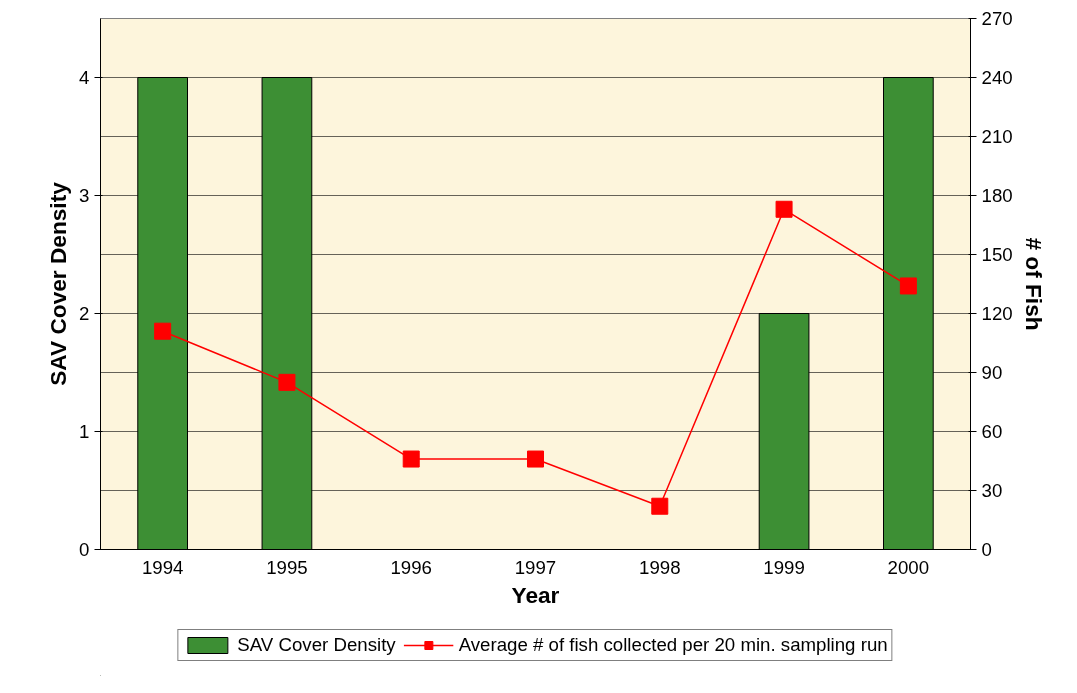  Describe the element at coordinates (986, 549) in the screenshot. I see `y2-tick-label: 0` at that location.